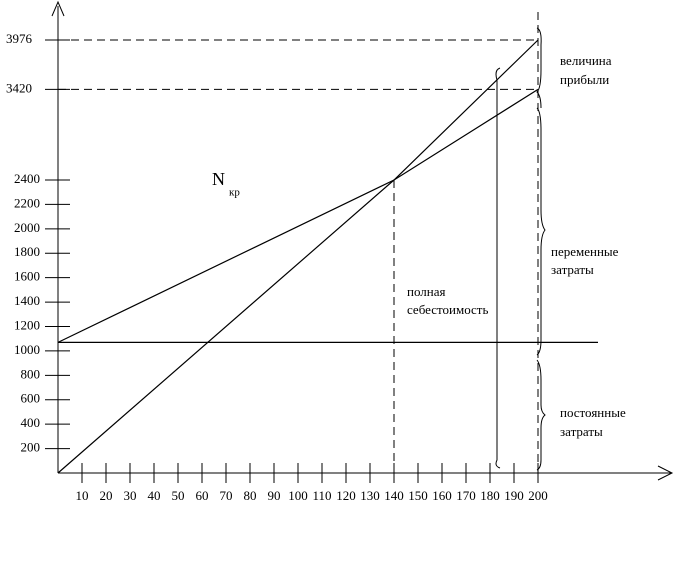 Image resolution: width=675 pixels, height=565 pixels. I want to click on x-tick-label: 100, so click(298, 495).